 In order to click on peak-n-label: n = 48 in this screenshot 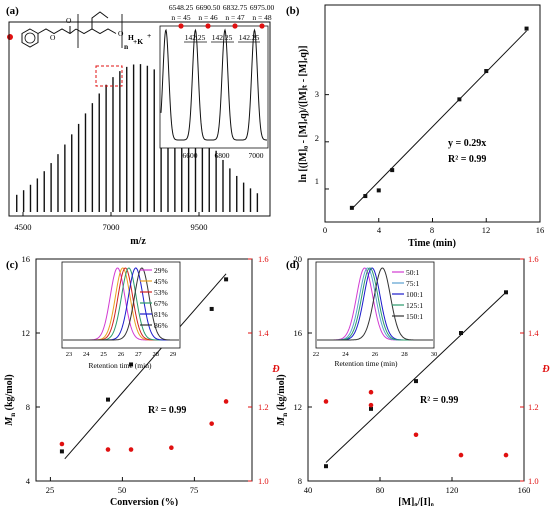, I will do `click(261, 17)`.